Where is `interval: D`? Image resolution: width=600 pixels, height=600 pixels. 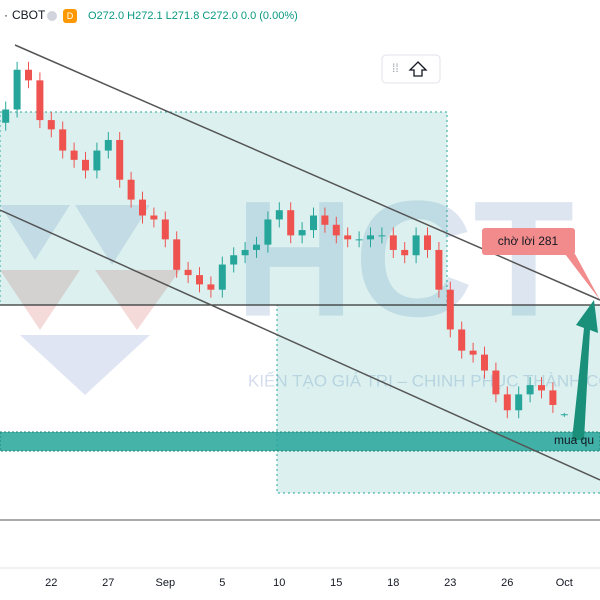 interval: D is located at coordinates (70, 16).